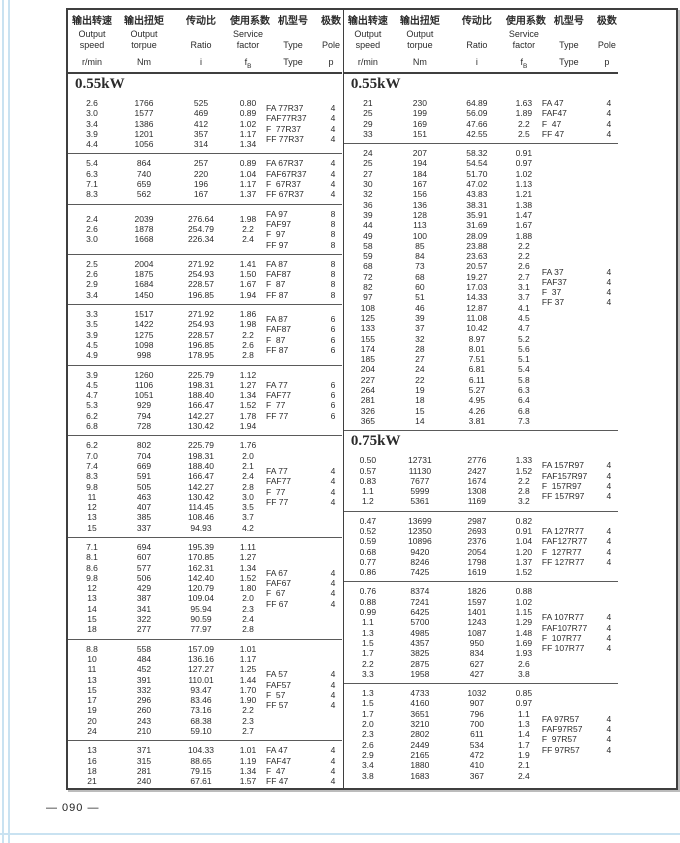 The width and height of the screenshot is (680, 843). Describe the element at coordinates (248, 669) in the screenshot. I see `cell-service-factor: 1.25` at that location.